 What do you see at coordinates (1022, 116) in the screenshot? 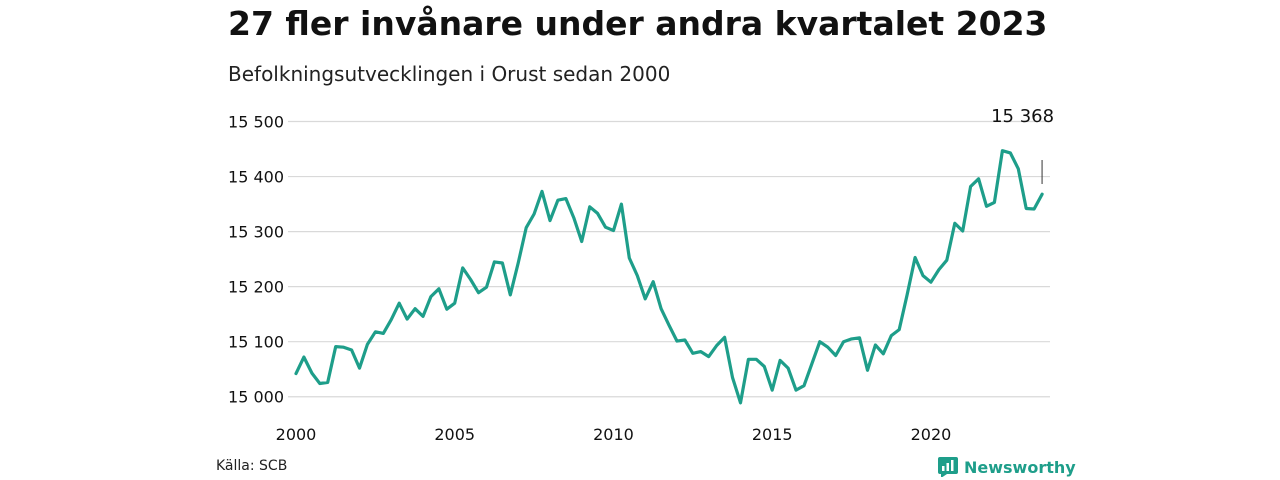
I see `annotation-last-value: 15 368` at bounding box center [1022, 116].